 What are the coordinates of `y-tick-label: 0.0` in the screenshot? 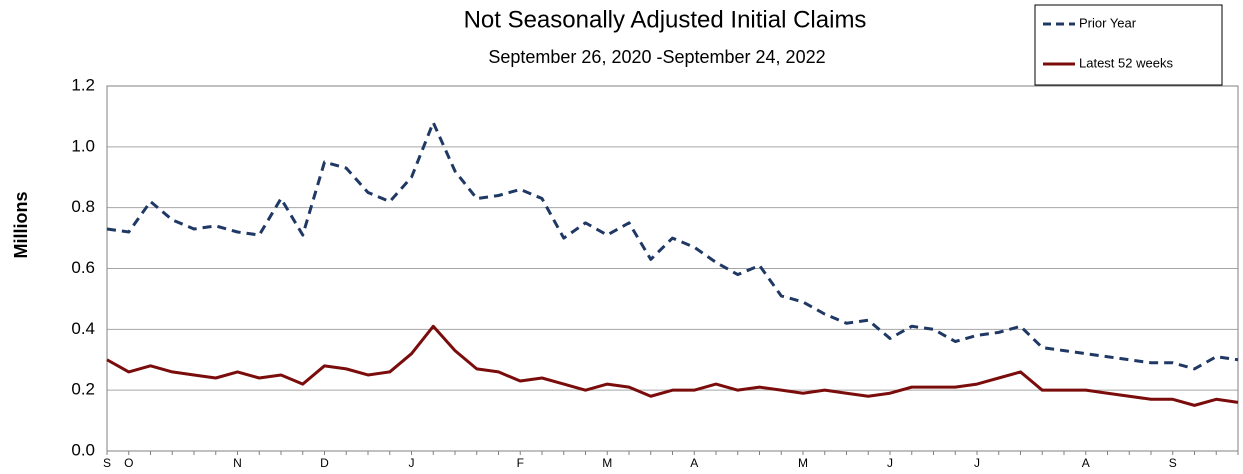 It's located at (83, 449).